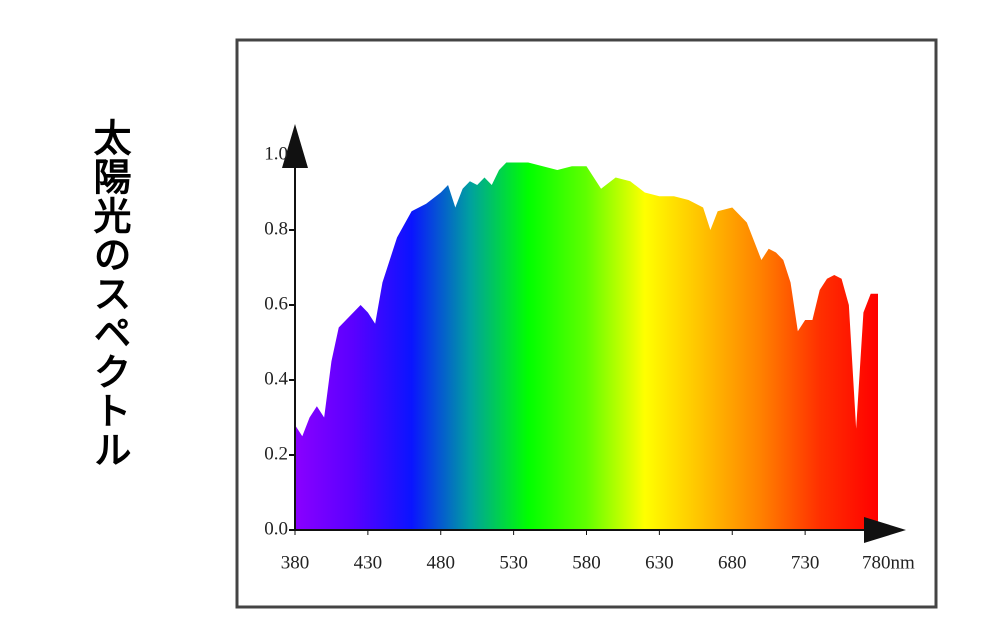 This screenshot has width=1000, height=618. Describe the element at coordinates (276, 528) in the screenshot. I see `y-tick-label: 0.0` at that location.